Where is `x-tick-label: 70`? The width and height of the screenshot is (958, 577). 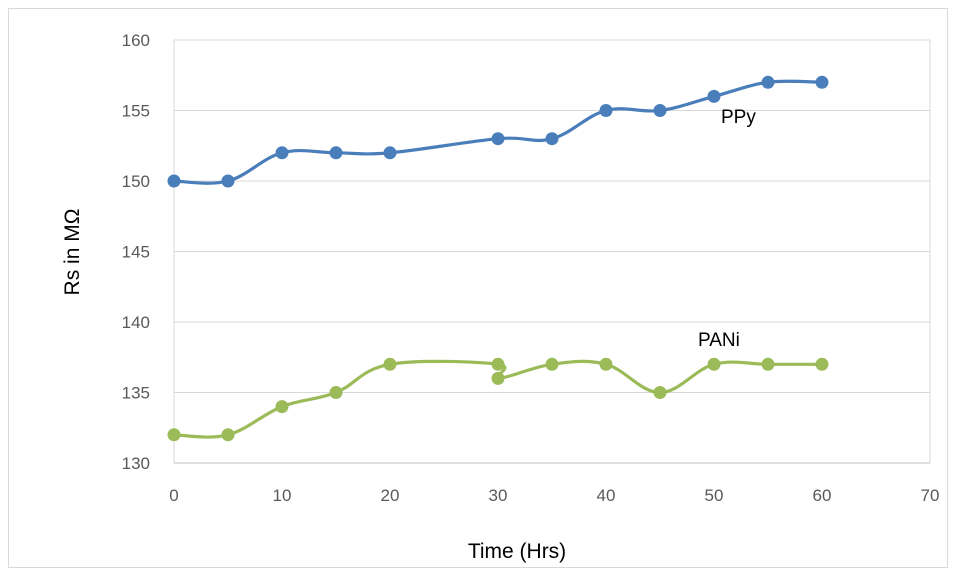
x-tick-label: 70 is located at coordinates (930, 495).